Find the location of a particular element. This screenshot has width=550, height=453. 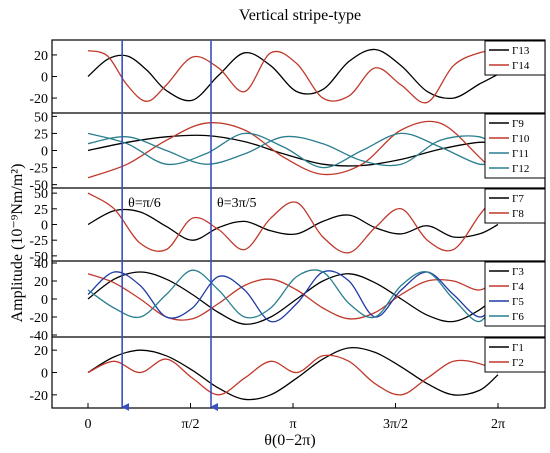

series-line-Γ2 is located at coordinates (293, 375).